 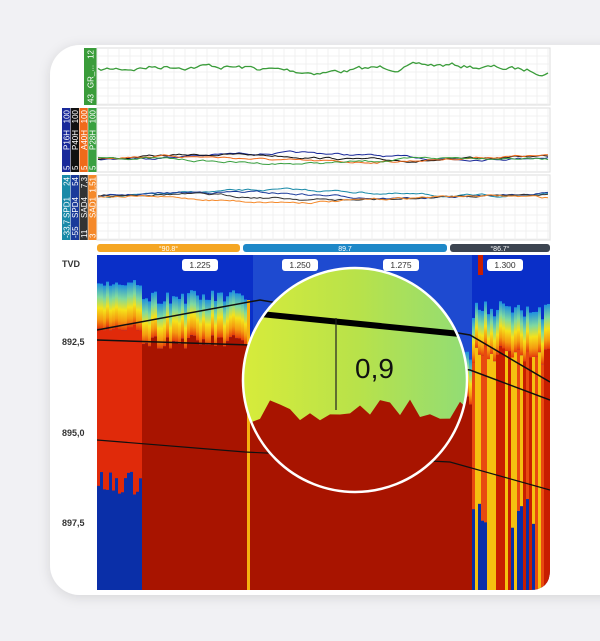 What do you see at coordinates (75, 140) in the screenshot?
I see `curve-label: P40H` at bounding box center [75, 140].